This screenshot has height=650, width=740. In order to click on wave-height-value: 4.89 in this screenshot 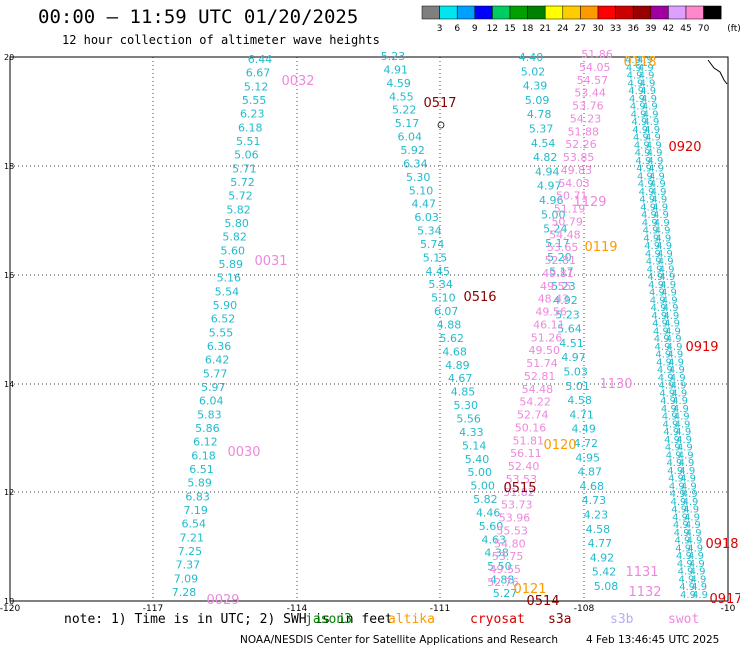, I will do `click(457, 365)`.